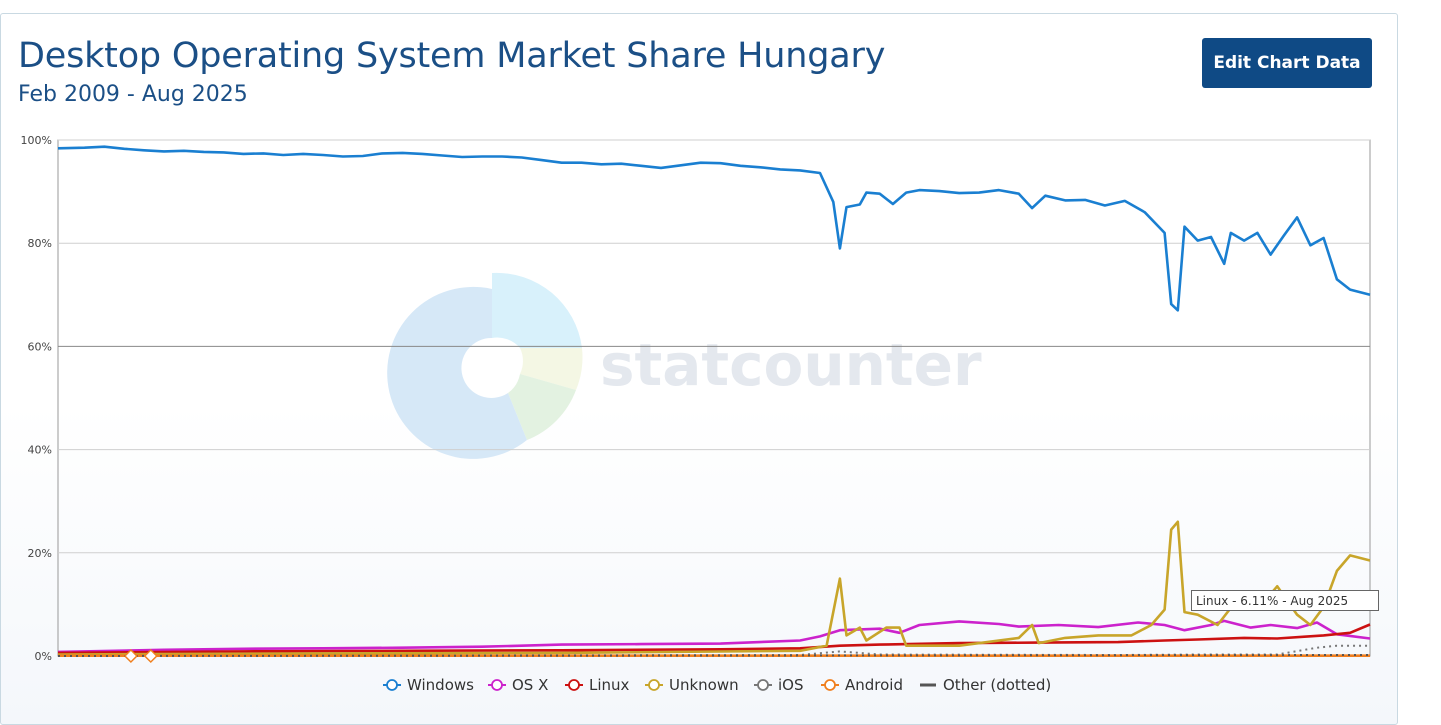 The image size is (1441, 725). What do you see at coordinates (791, 685) in the screenshot?
I see `legend-label: iOS` at bounding box center [791, 685].